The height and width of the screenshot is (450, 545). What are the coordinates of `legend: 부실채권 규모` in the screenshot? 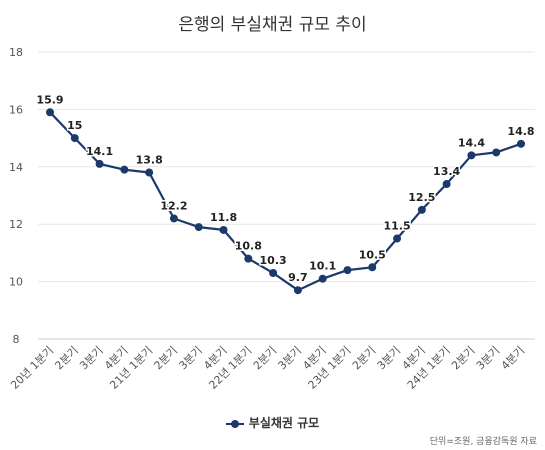 It's located at (272, 422).